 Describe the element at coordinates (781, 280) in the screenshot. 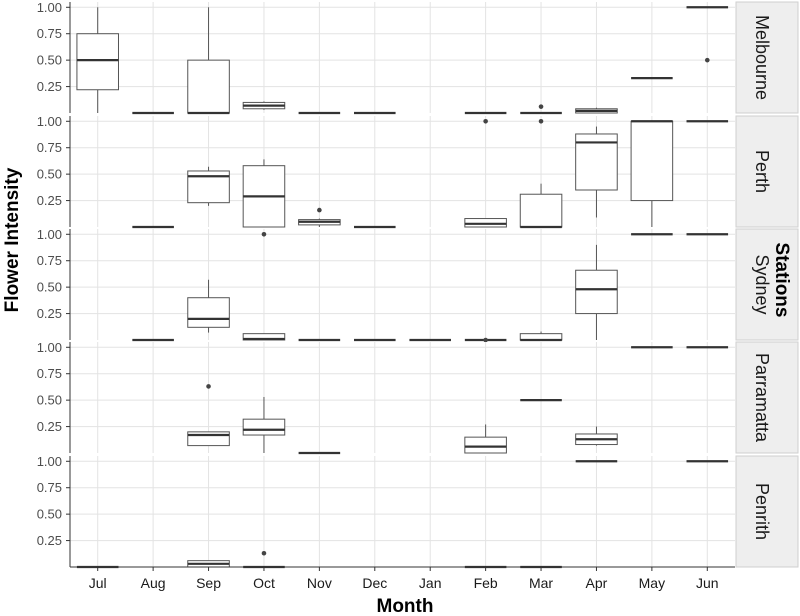

I see `stations-legend-title: Stations` at that location.